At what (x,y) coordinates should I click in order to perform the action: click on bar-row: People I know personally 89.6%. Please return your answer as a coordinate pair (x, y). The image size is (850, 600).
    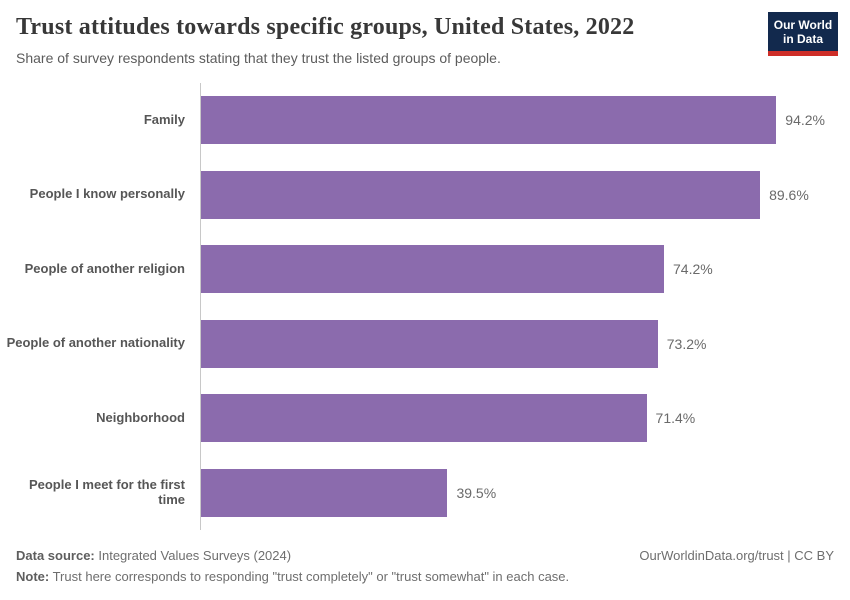
    Looking at the image, I should click on (425, 195).